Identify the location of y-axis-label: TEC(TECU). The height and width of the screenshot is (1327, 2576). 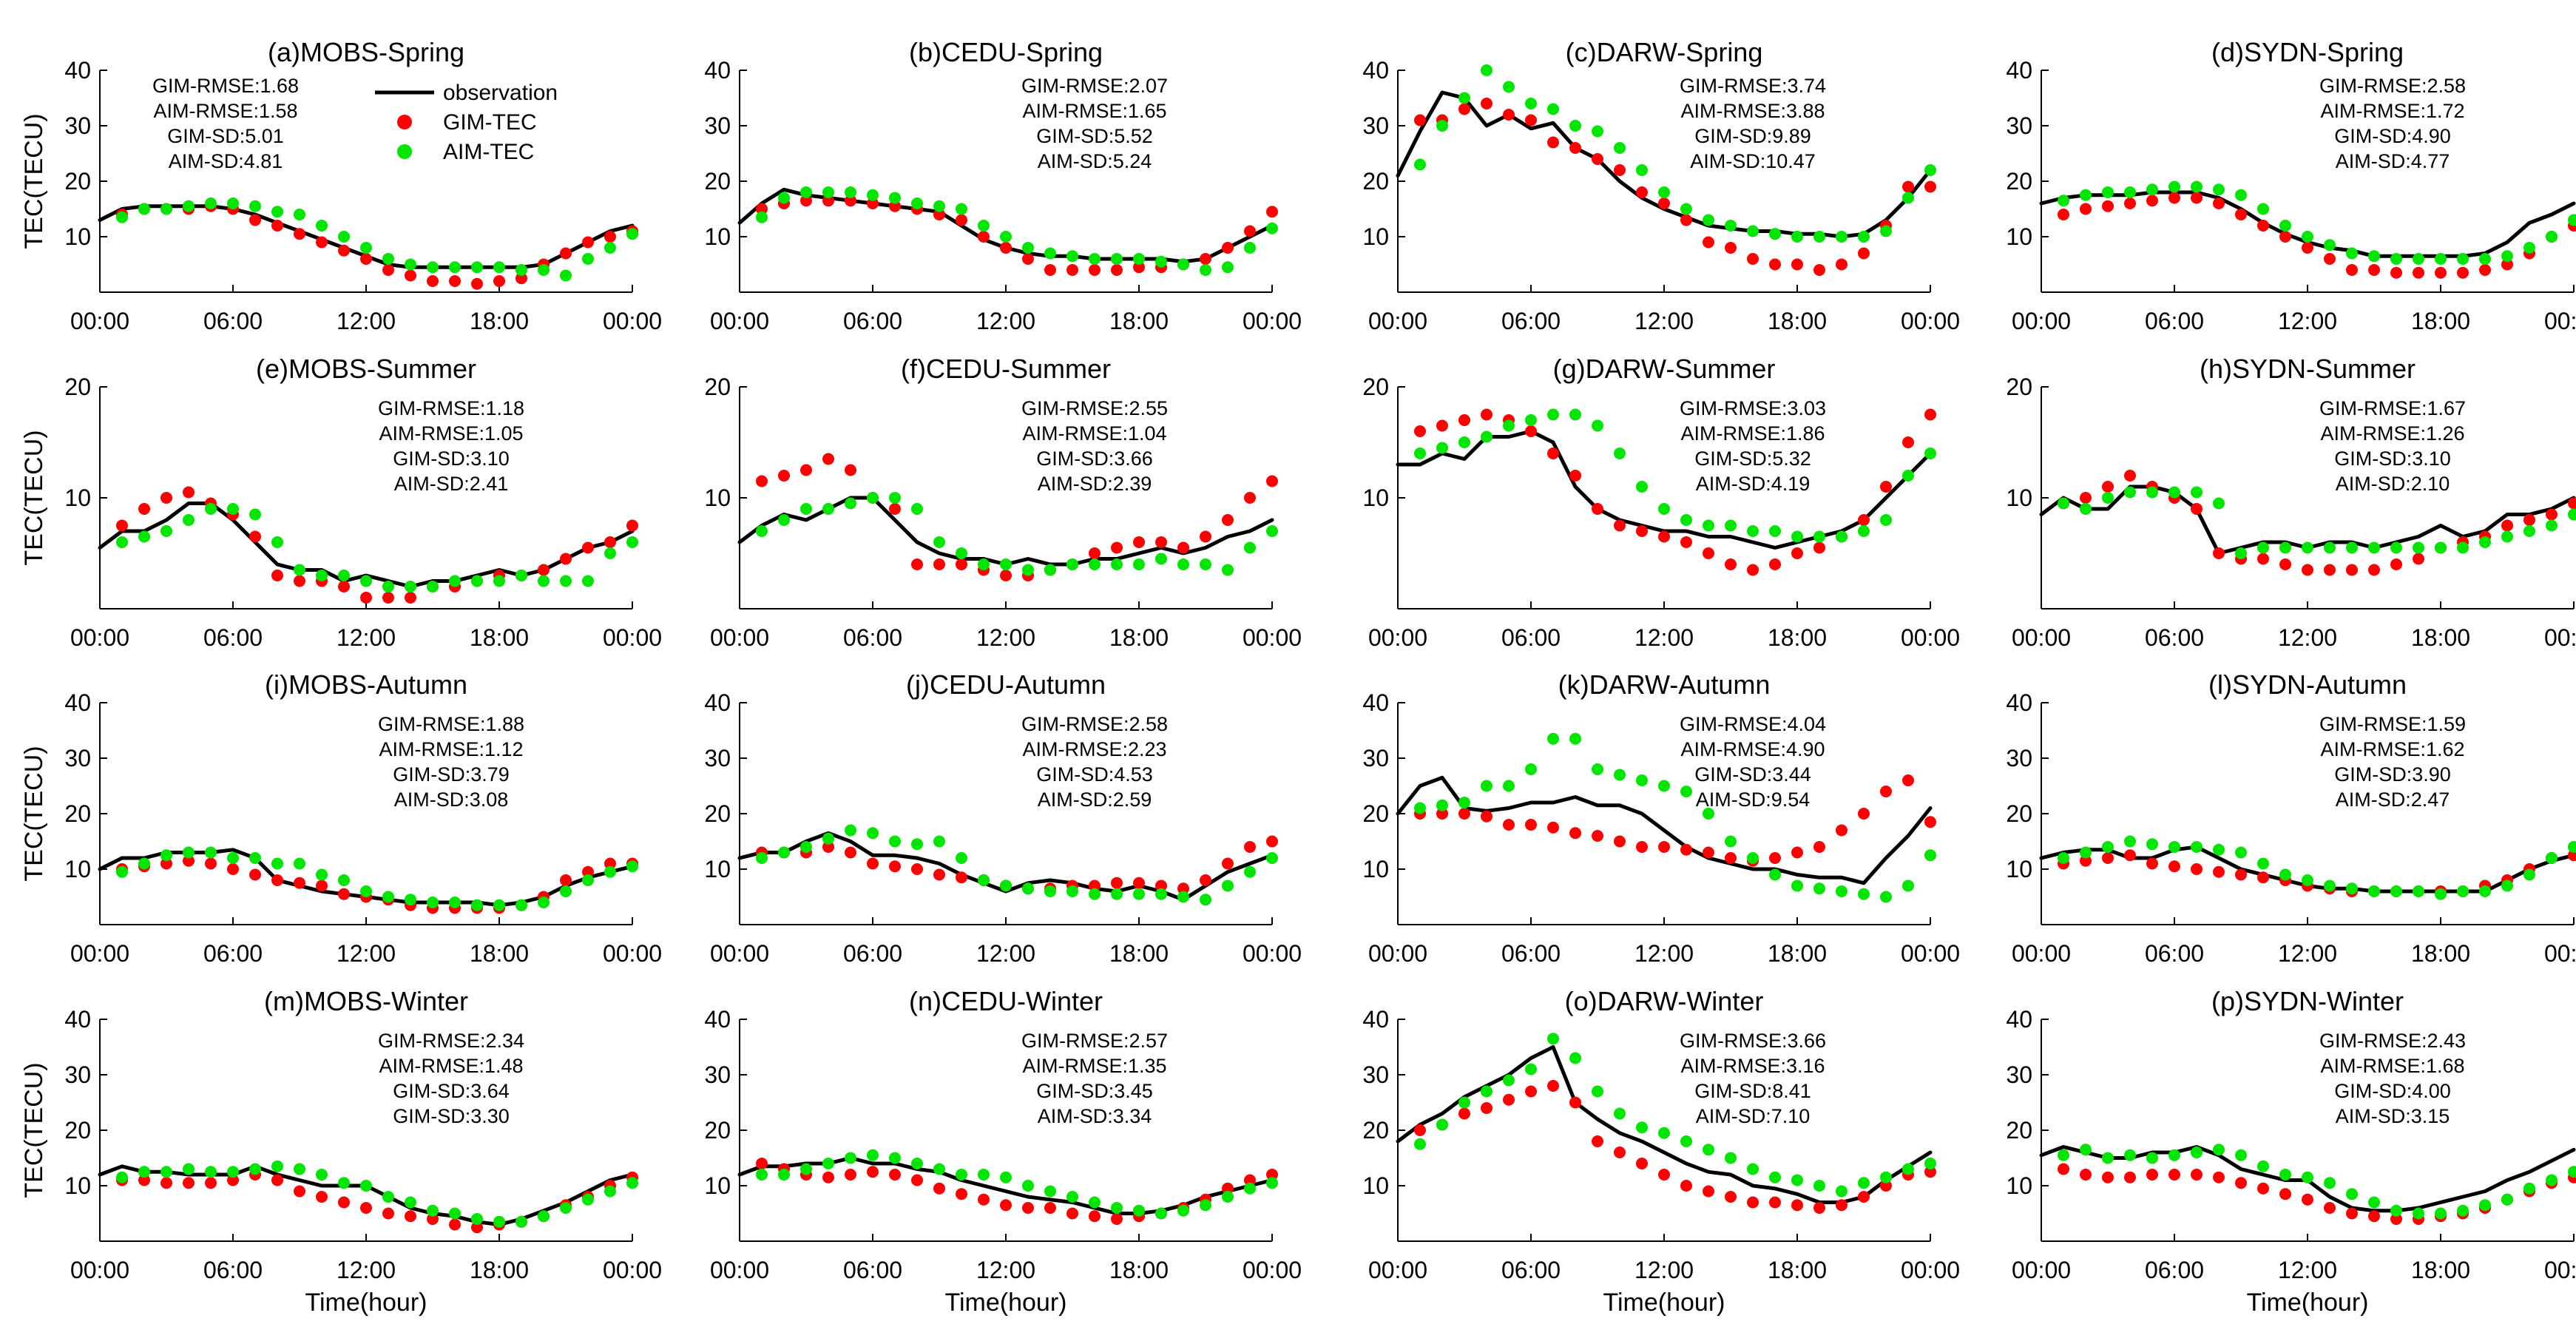
(34, 1130).